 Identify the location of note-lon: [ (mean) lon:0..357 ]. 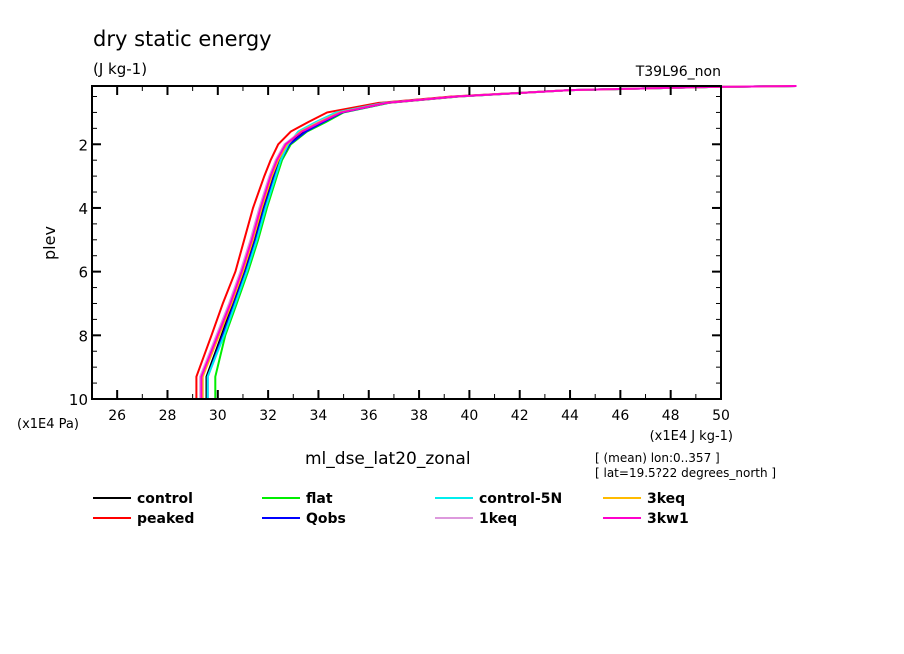
(657, 458).